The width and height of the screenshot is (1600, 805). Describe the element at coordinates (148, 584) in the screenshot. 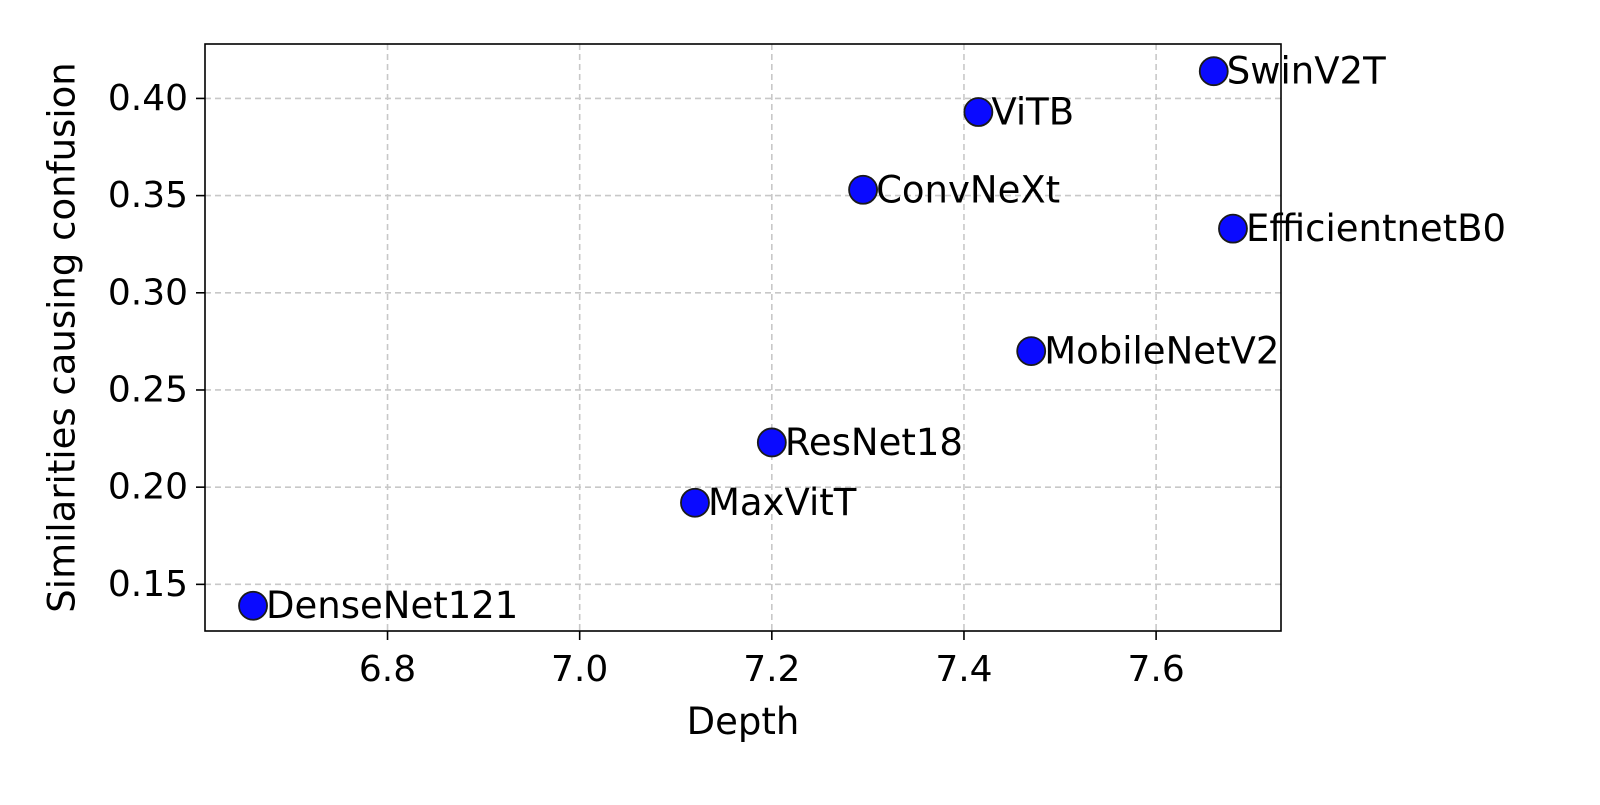

I see `y-tick-label: 0.15` at that location.